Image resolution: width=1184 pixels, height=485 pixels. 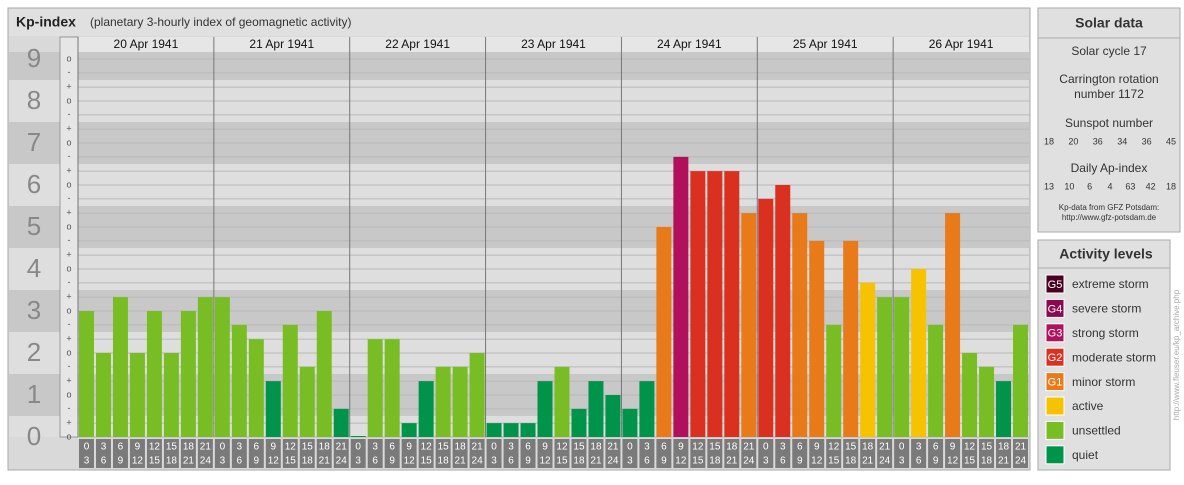 What do you see at coordinates (34, 352) in the screenshot?
I see `y-tick-label: 2` at bounding box center [34, 352].